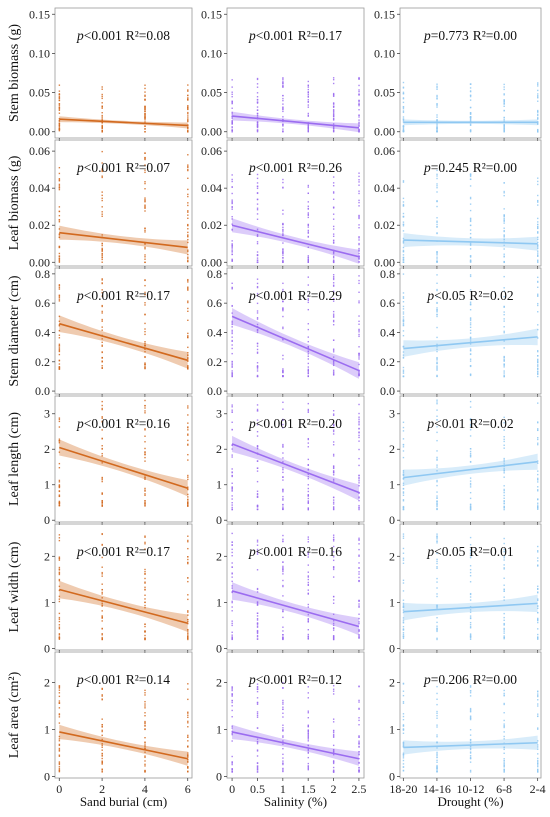 The image size is (550, 817). What do you see at coordinates (42, 274) in the screenshot?
I see `y-tick-label: 0.8` at bounding box center [42, 274].